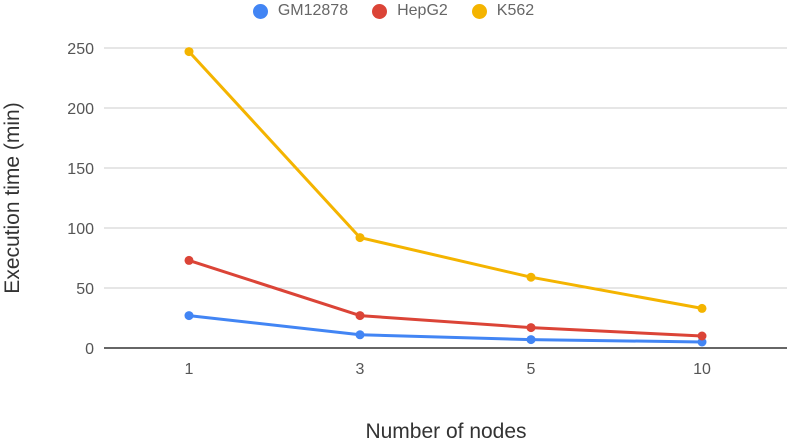 This screenshot has width=787, height=440. Describe the element at coordinates (85, 289) in the screenshot. I see `y-tick-label: 50` at that location.